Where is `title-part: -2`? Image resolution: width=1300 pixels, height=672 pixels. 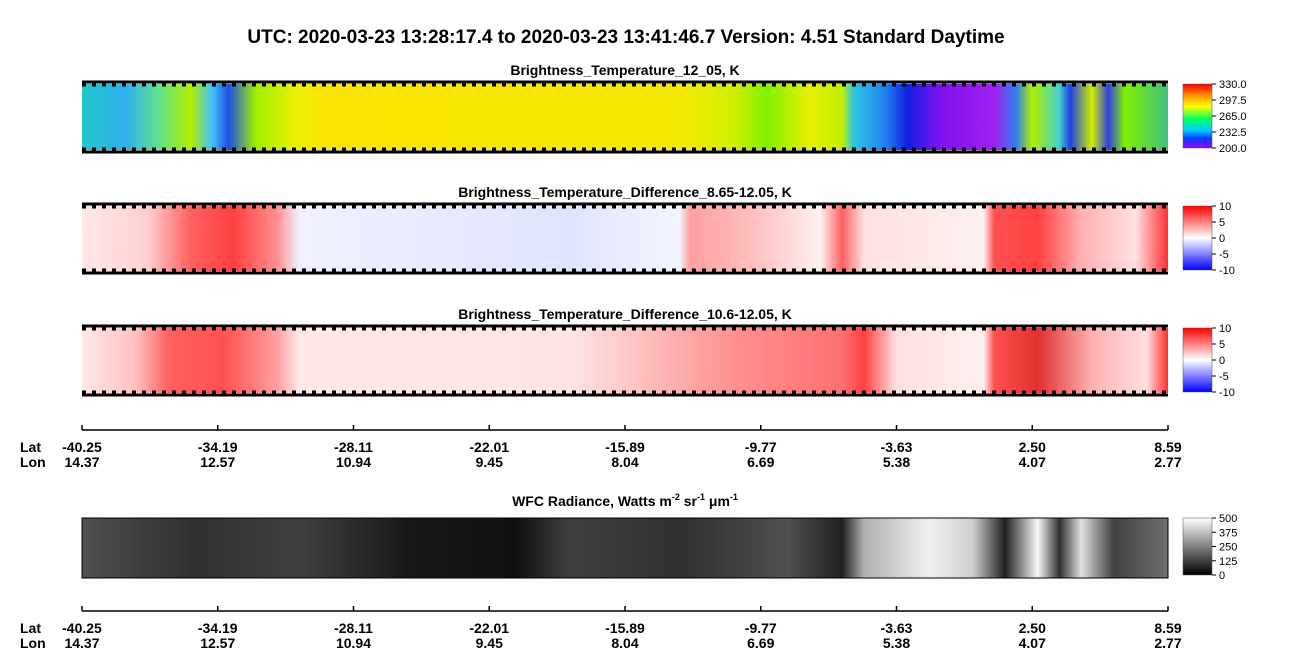
title-part: -2 is located at coordinates (676, 497).